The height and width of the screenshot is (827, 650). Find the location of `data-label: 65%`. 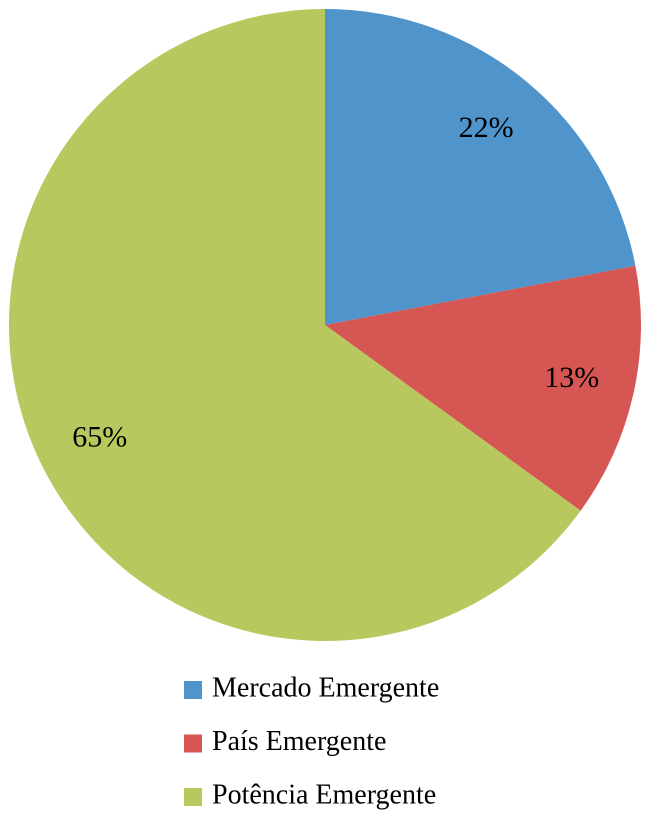

data-label: 65% is located at coordinates (99, 437).